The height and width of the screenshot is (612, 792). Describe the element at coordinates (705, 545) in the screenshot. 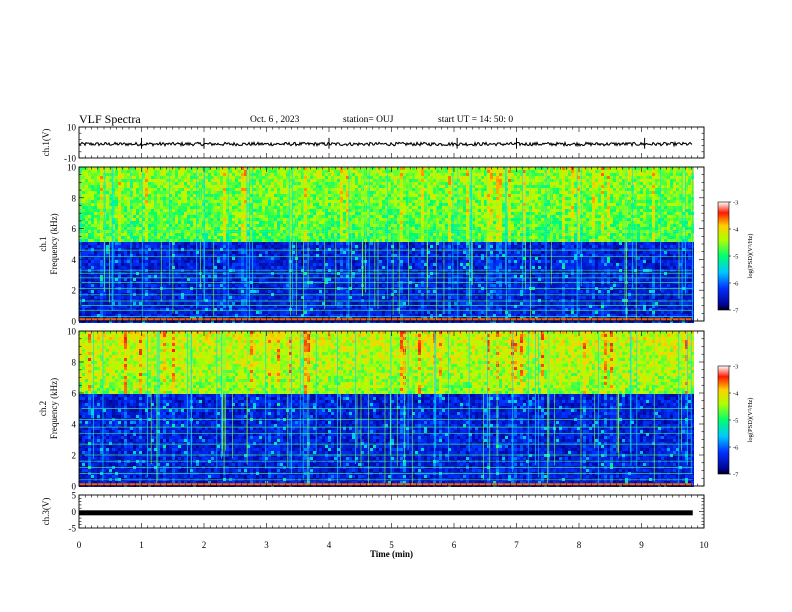

I see `x-tick-label: 10` at that location.